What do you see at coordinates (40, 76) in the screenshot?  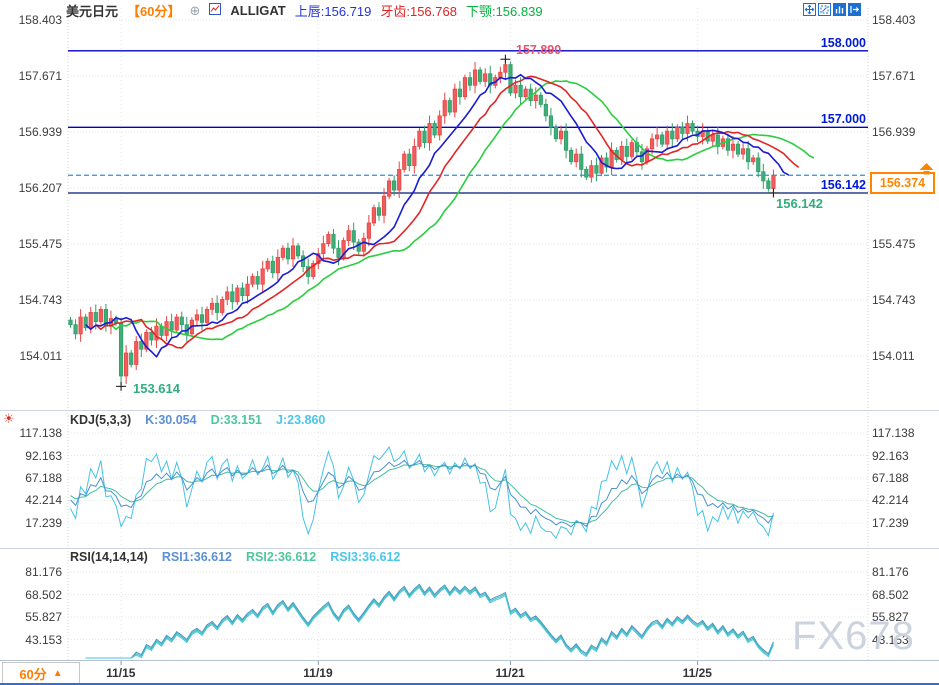 I see `main-axis-left-label: 157.671` at bounding box center [40, 76].